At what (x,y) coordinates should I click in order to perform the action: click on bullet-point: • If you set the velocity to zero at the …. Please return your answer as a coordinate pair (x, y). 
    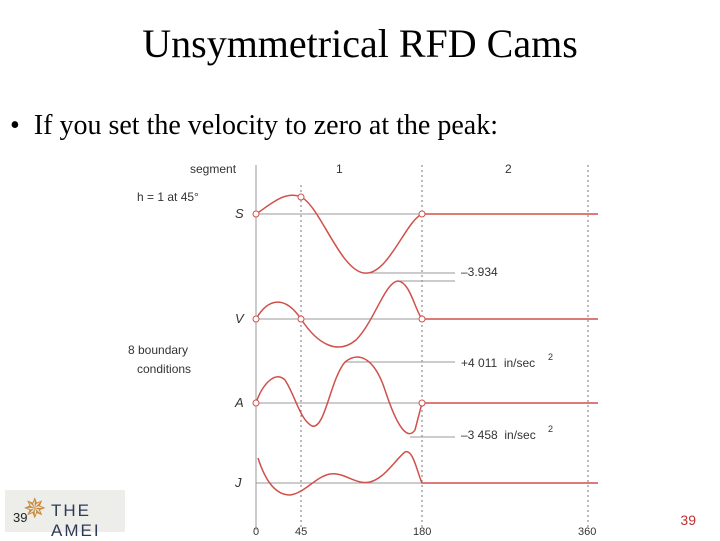
    Looking at the image, I should click on (254, 126).